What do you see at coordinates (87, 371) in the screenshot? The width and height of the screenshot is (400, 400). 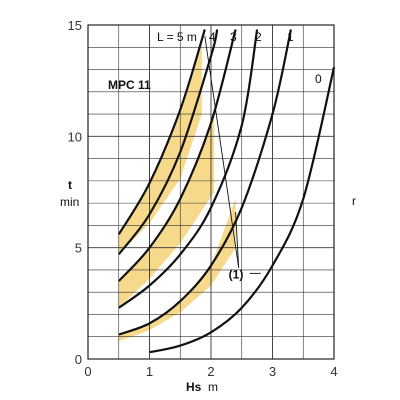 I see `x-tick-label: 0` at bounding box center [87, 371].